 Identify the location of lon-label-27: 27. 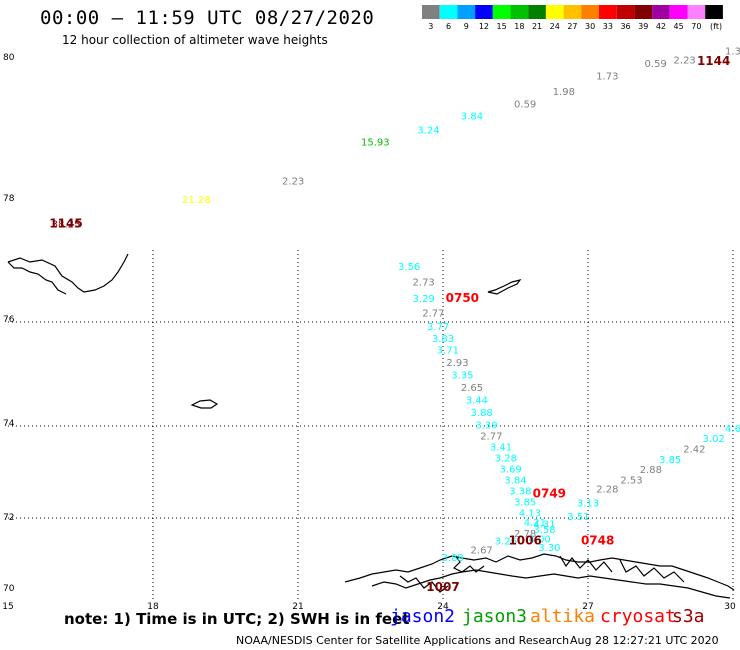
(587, 607).